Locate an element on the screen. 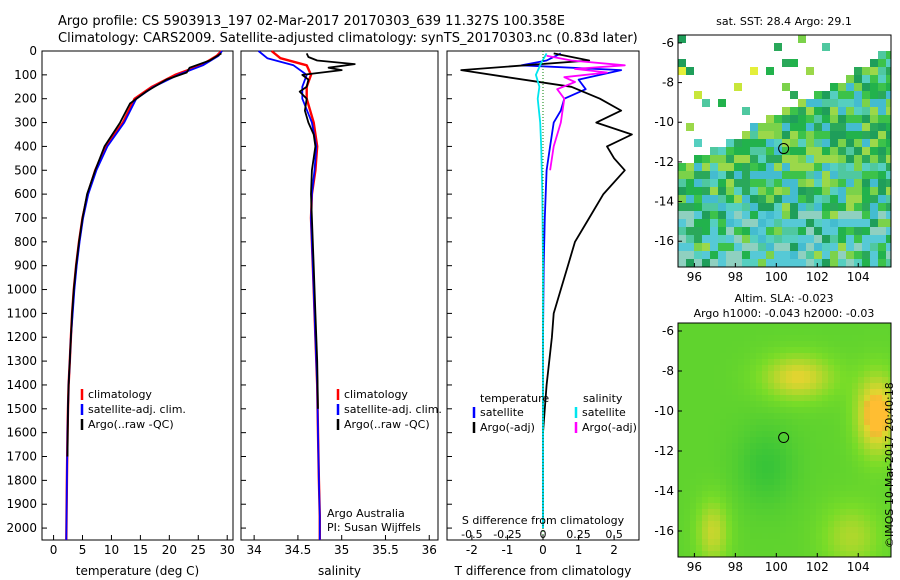  series-line is located at coordinates (586, 112).